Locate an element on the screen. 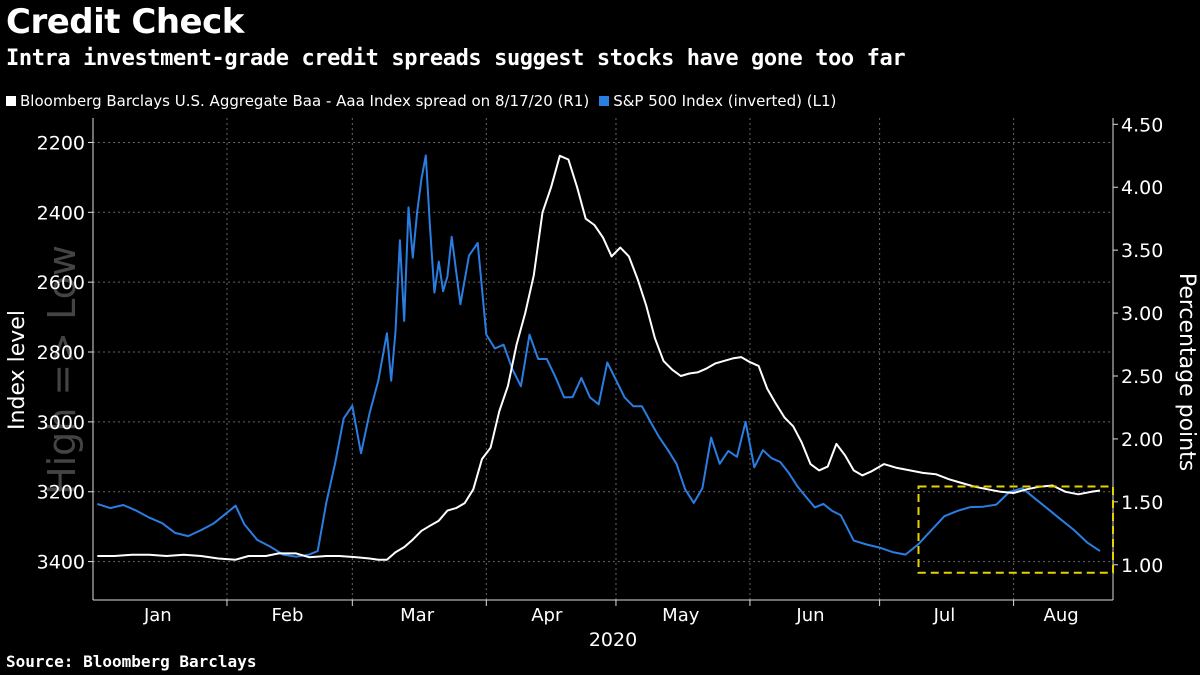 Image resolution: width=1200 pixels, height=675 pixels. left-tick-label: 2400 is located at coordinates (61, 213).